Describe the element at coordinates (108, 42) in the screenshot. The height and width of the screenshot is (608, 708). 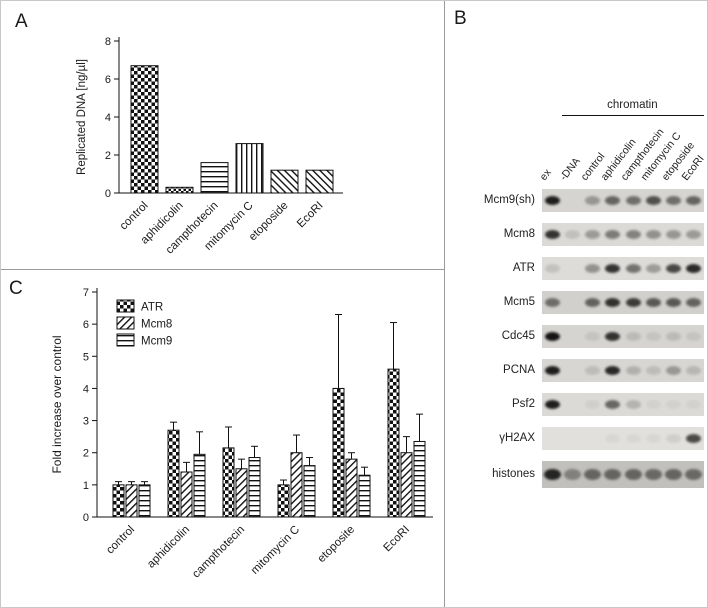
I see `y-tick-label: 8` at that location.